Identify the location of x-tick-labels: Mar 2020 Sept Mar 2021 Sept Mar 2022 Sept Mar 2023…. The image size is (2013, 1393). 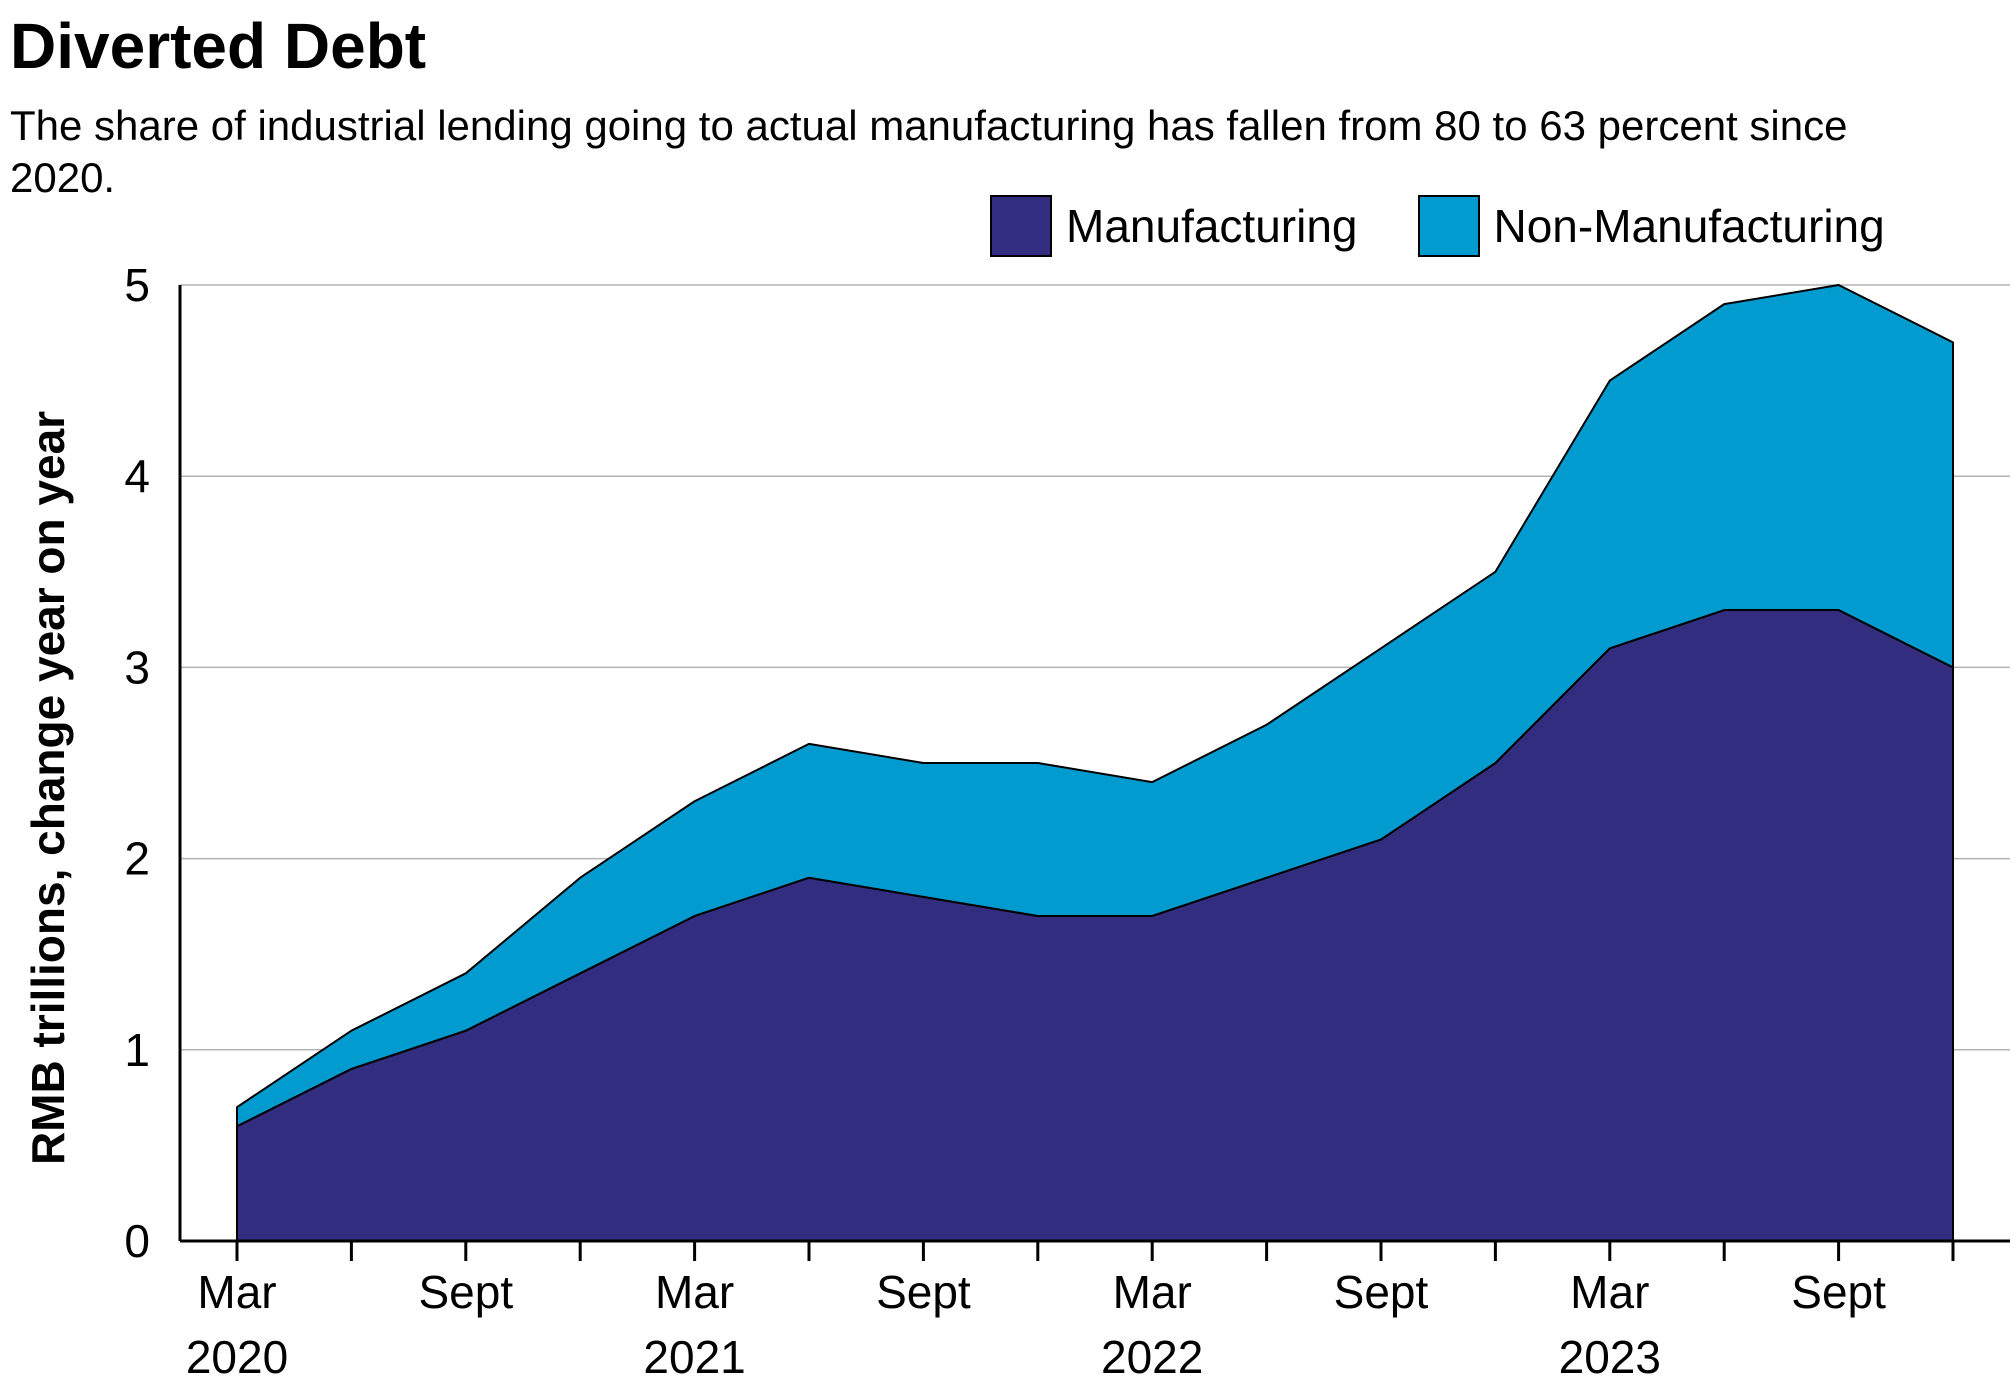
(1036, 1324).